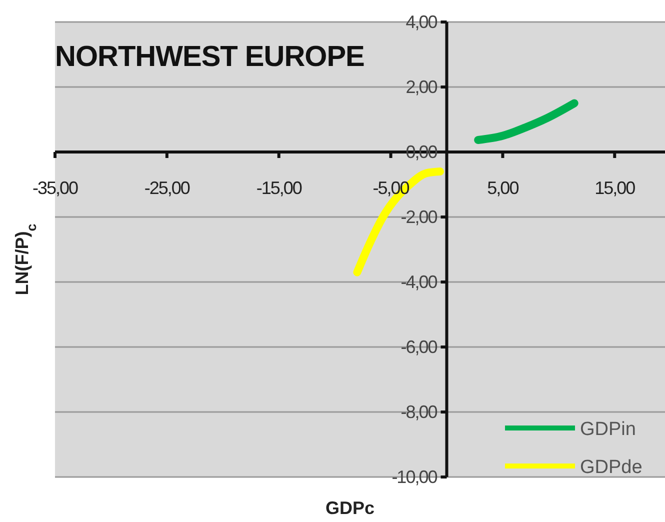 The width and height of the screenshot is (665, 522). What do you see at coordinates (611, 467) in the screenshot?
I see `legend-label: GDPde` at bounding box center [611, 467].